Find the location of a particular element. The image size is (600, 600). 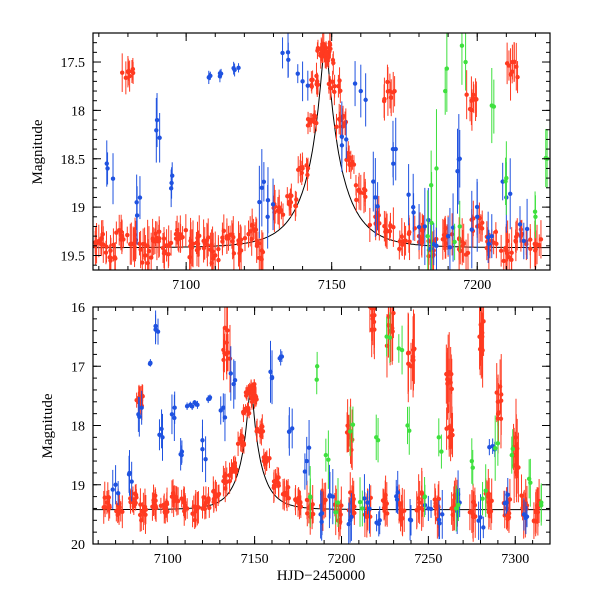

top-y-tick-label: 18.5 is located at coordinates (73, 160).